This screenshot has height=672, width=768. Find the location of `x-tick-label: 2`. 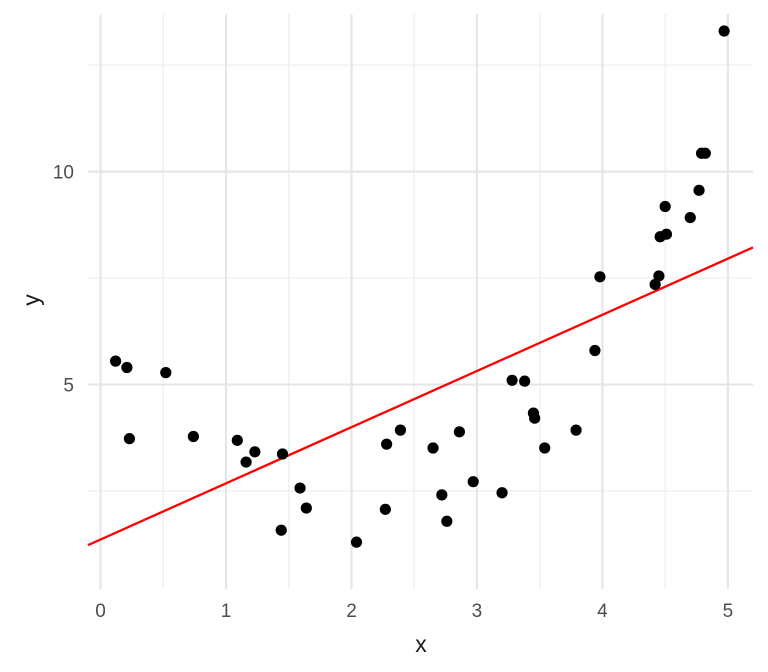

x-tick-label: 2 is located at coordinates (351, 611).